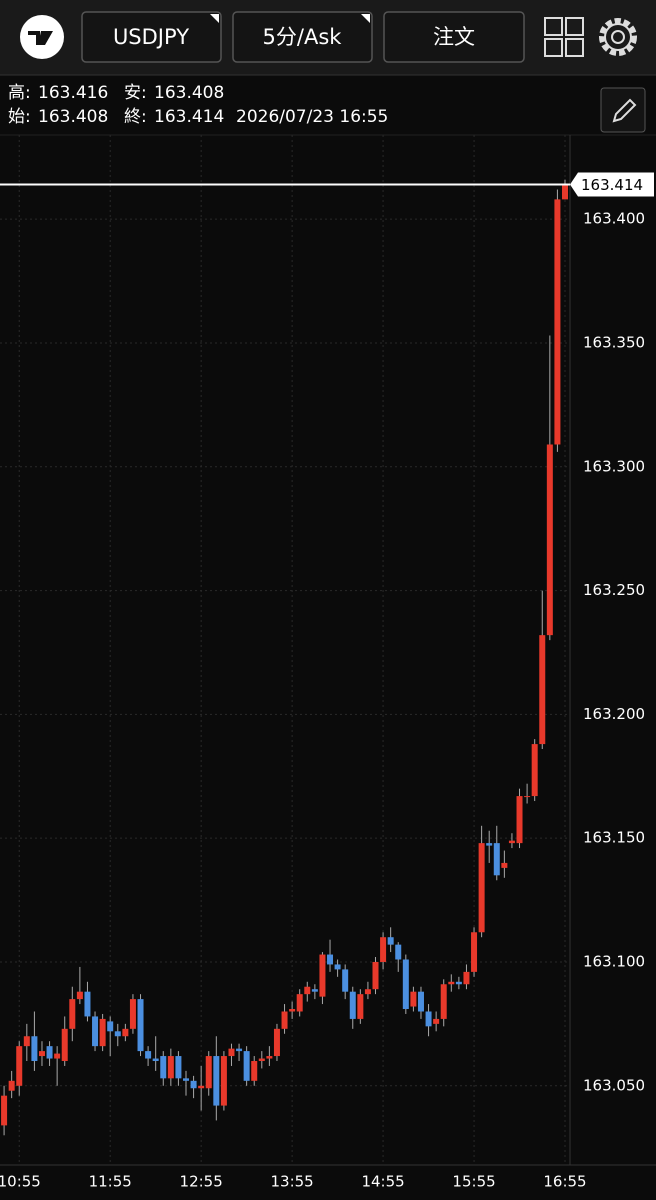 The image size is (656, 1200). I want to click on button-label: 5分/Ask, so click(303, 37).